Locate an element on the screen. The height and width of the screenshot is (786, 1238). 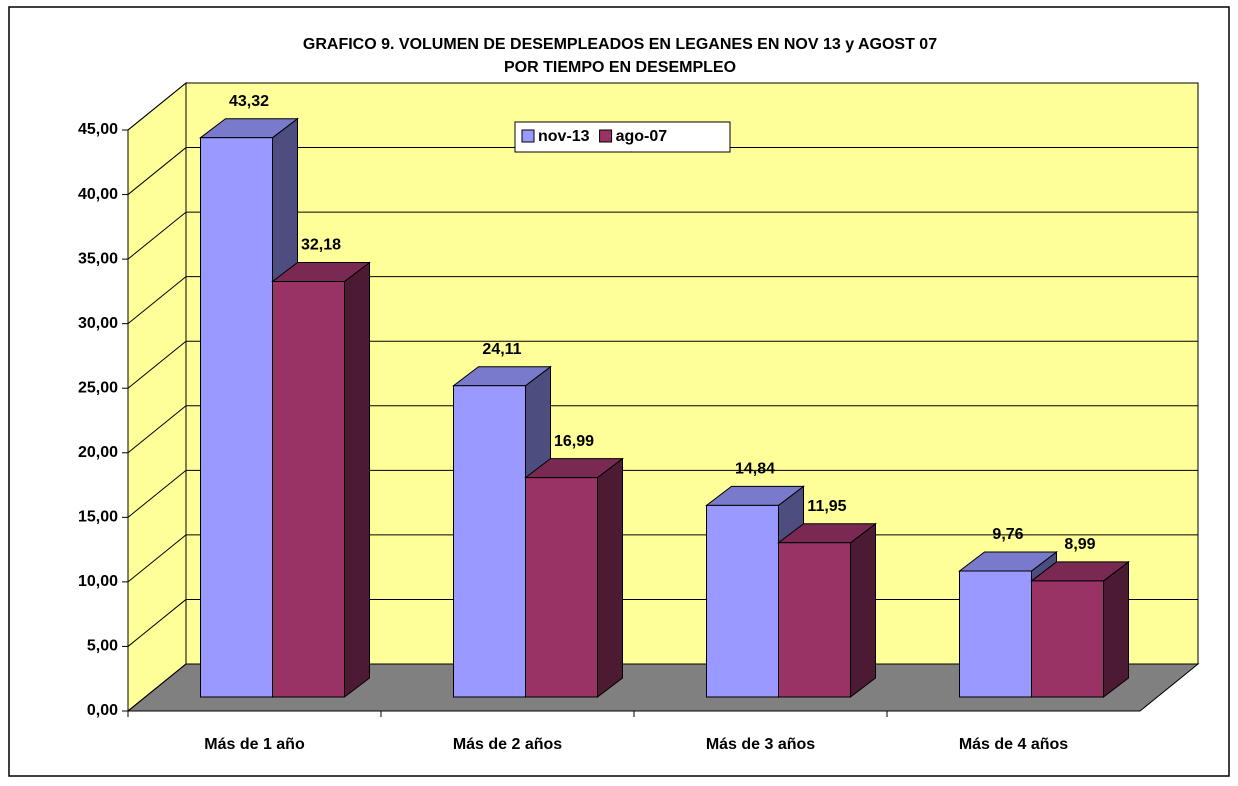
y-tick-label: 20,00 is located at coordinates (98, 452).